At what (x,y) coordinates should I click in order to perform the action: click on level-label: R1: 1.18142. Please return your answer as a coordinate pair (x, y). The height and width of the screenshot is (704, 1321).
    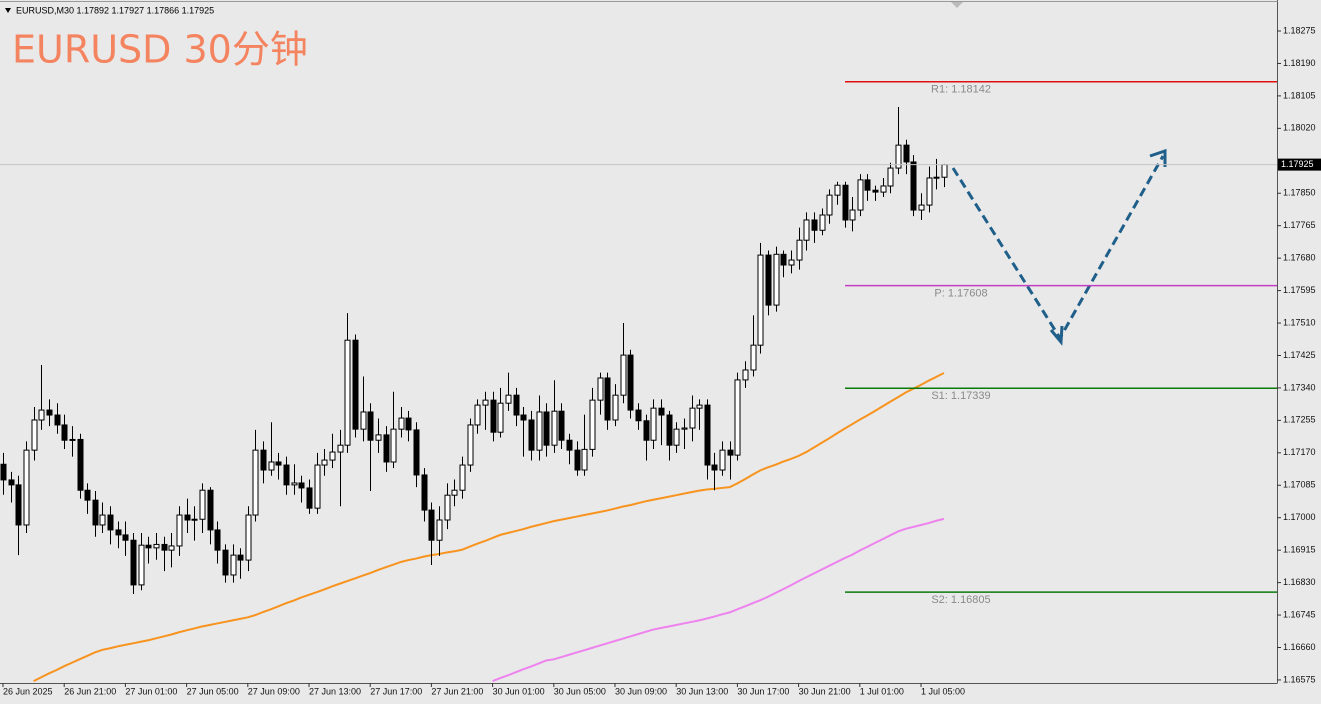
    Looking at the image, I should click on (961, 90).